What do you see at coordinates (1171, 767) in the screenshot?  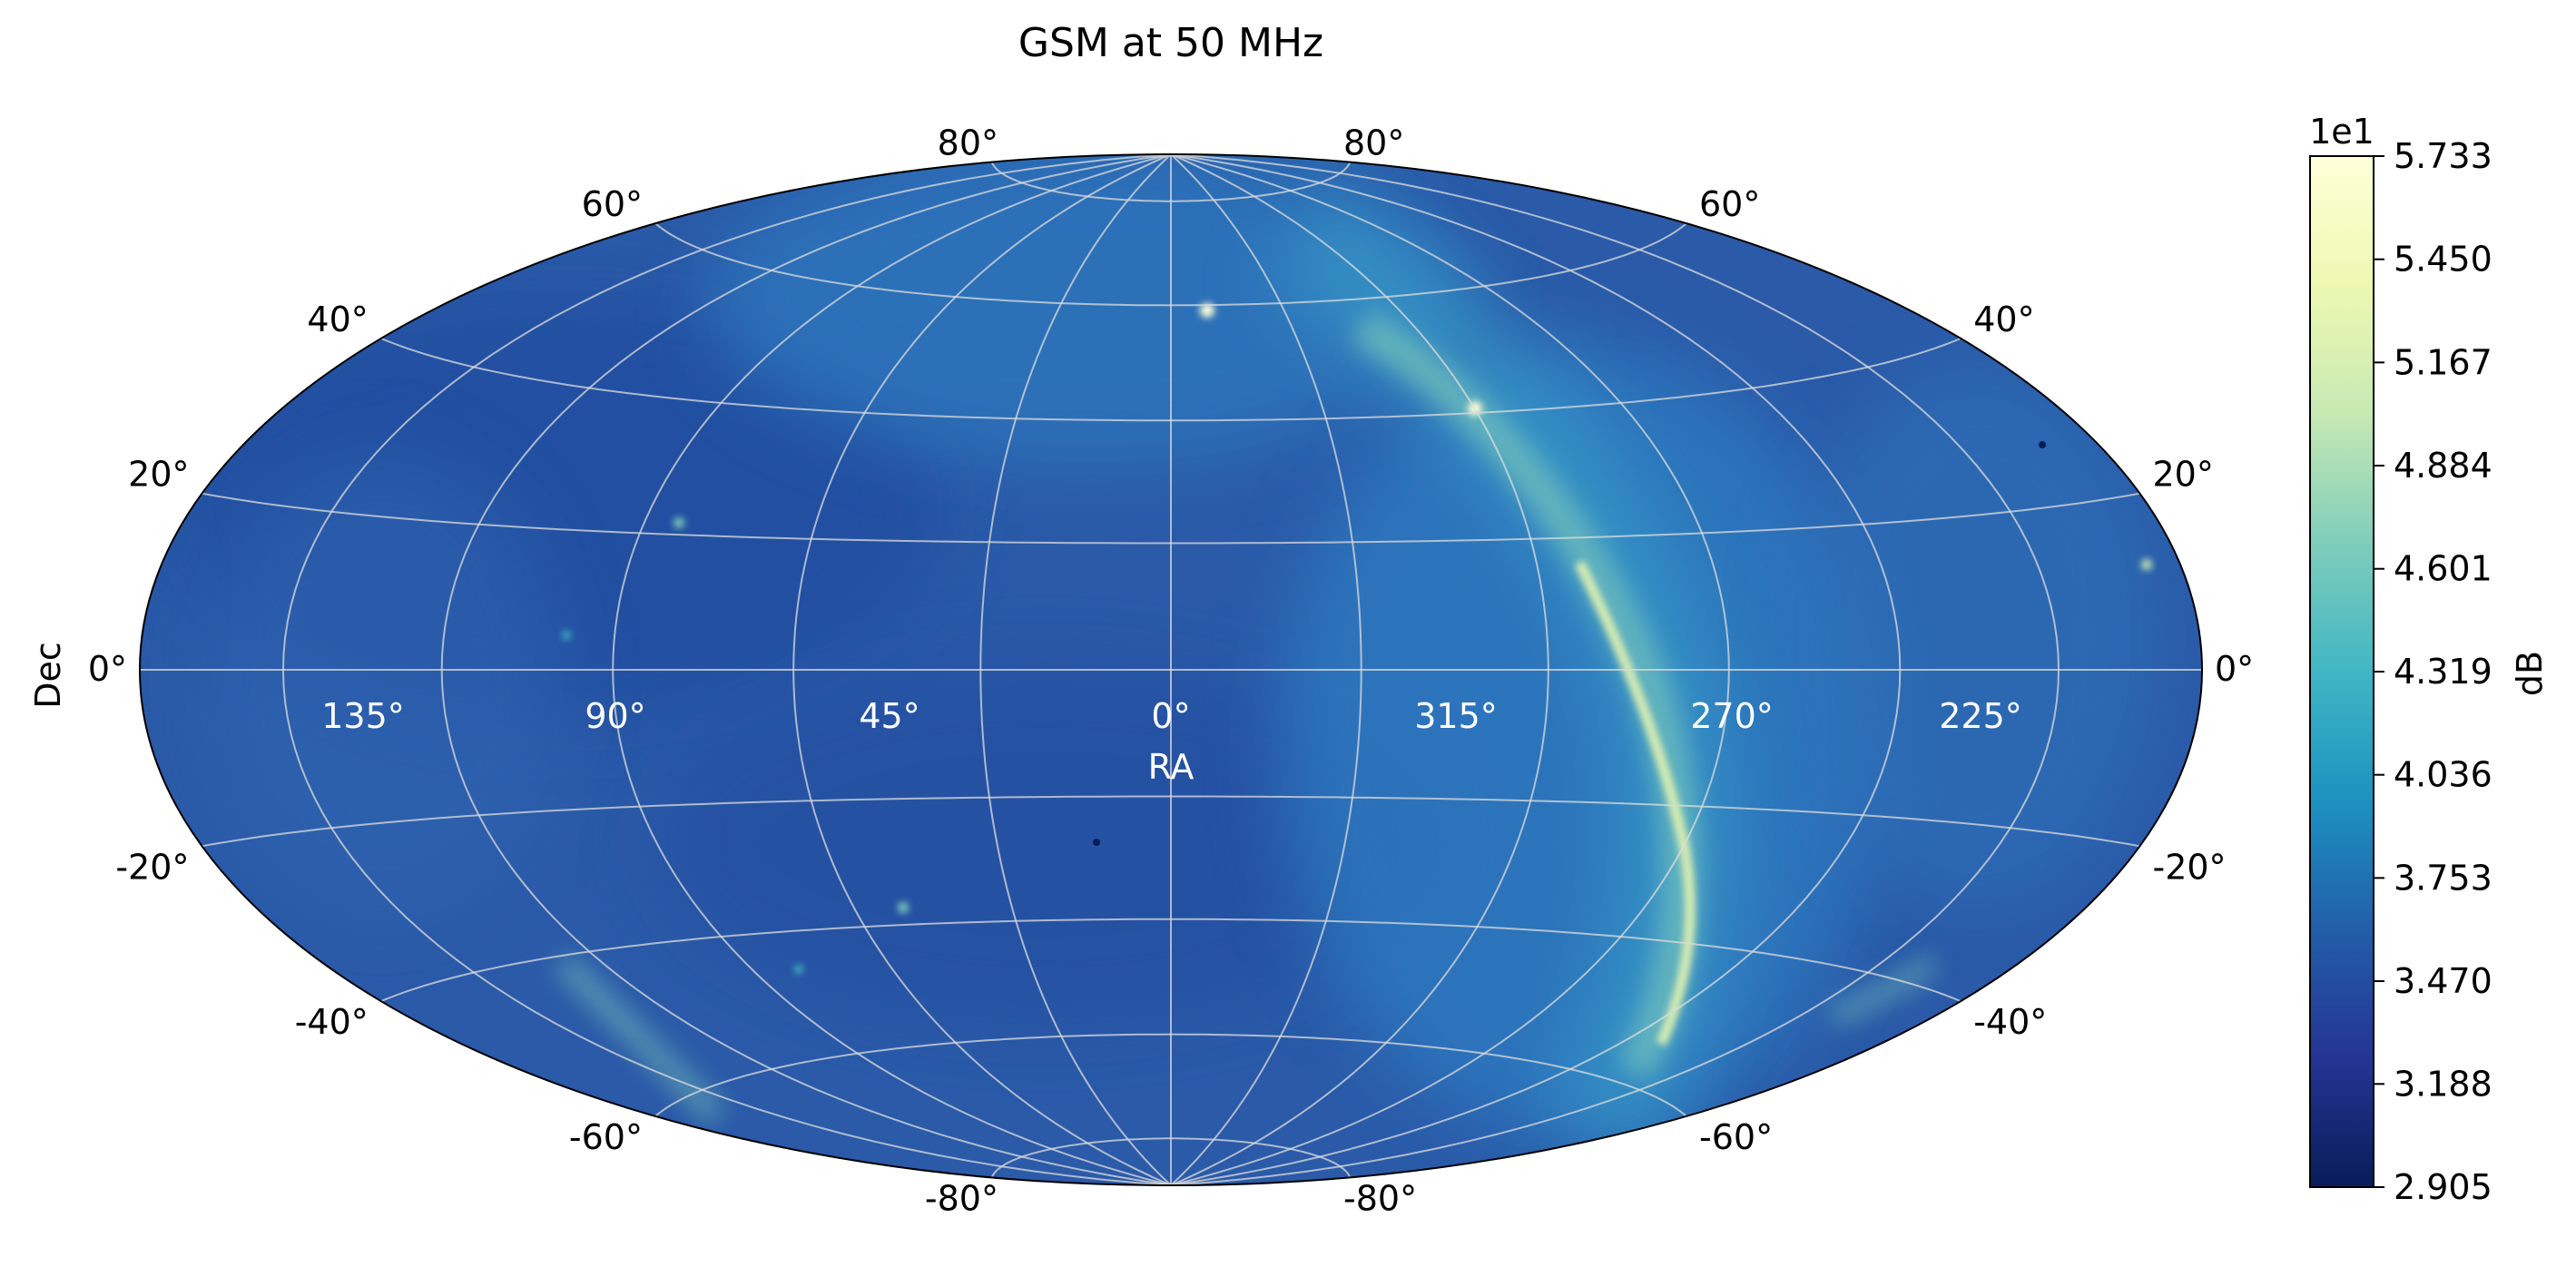 I see `x-axis-label: RA` at bounding box center [1171, 767].